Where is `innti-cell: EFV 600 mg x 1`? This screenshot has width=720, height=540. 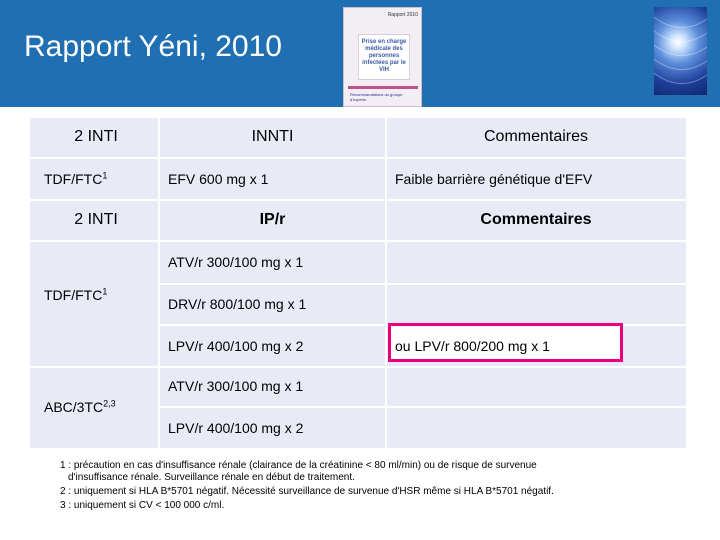 innti-cell: EFV 600 mg x 1 is located at coordinates (218, 179).